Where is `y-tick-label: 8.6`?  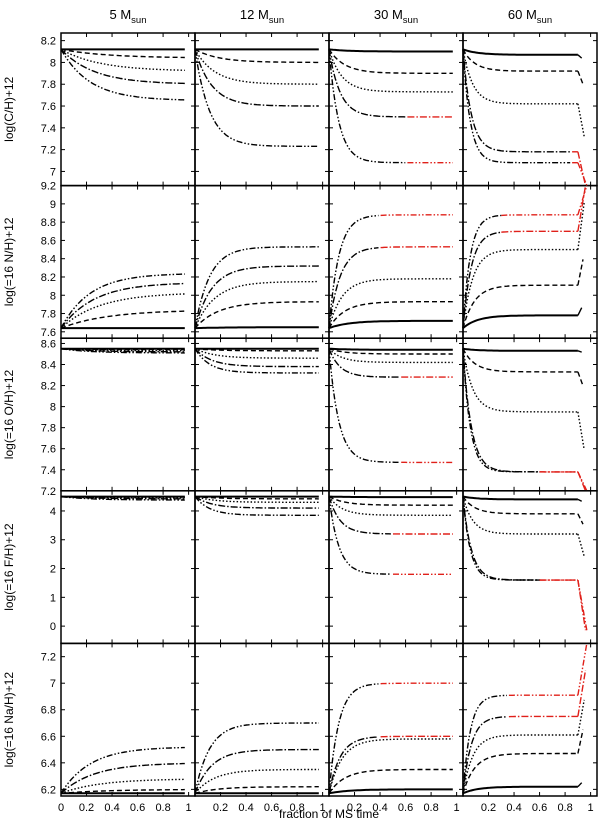 y-tick-label: 8.6 is located at coordinates (48, 344).